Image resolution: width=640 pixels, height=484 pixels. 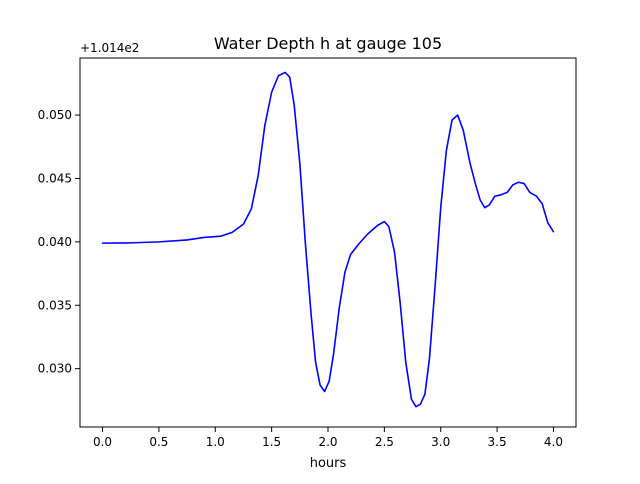 I want to click on x-axis-label: hours, so click(x=328, y=463).